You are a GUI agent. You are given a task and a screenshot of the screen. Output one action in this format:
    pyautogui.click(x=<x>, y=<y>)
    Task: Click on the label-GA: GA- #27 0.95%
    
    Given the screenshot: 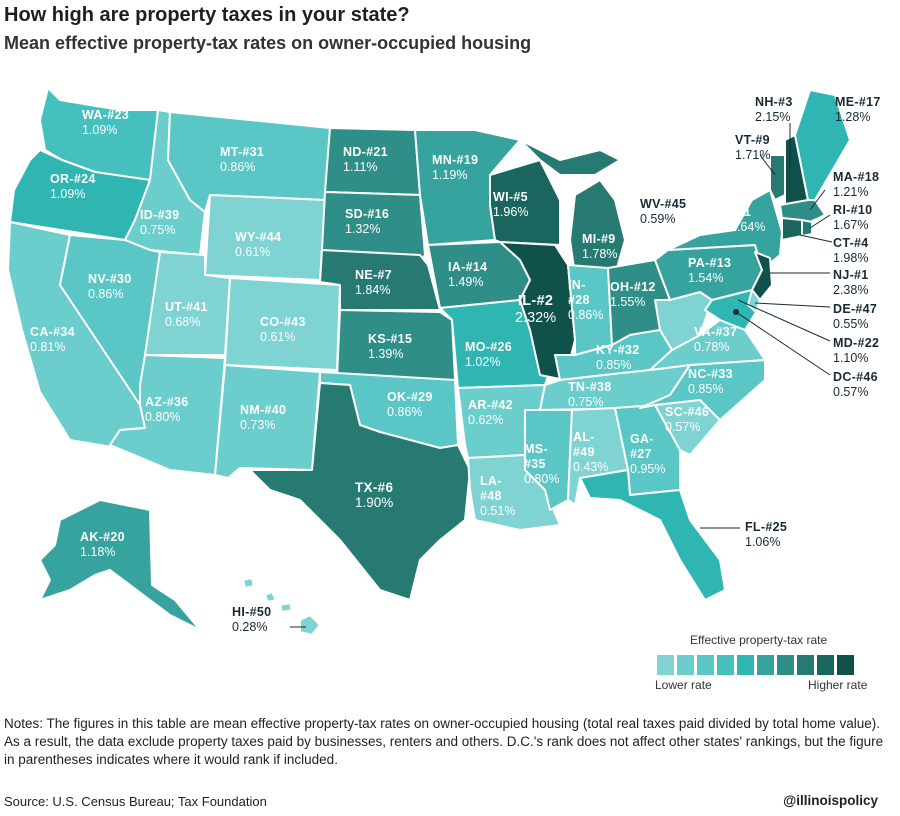 What is the action you would take?
    pyautogui.click(x=648, y=454)
    